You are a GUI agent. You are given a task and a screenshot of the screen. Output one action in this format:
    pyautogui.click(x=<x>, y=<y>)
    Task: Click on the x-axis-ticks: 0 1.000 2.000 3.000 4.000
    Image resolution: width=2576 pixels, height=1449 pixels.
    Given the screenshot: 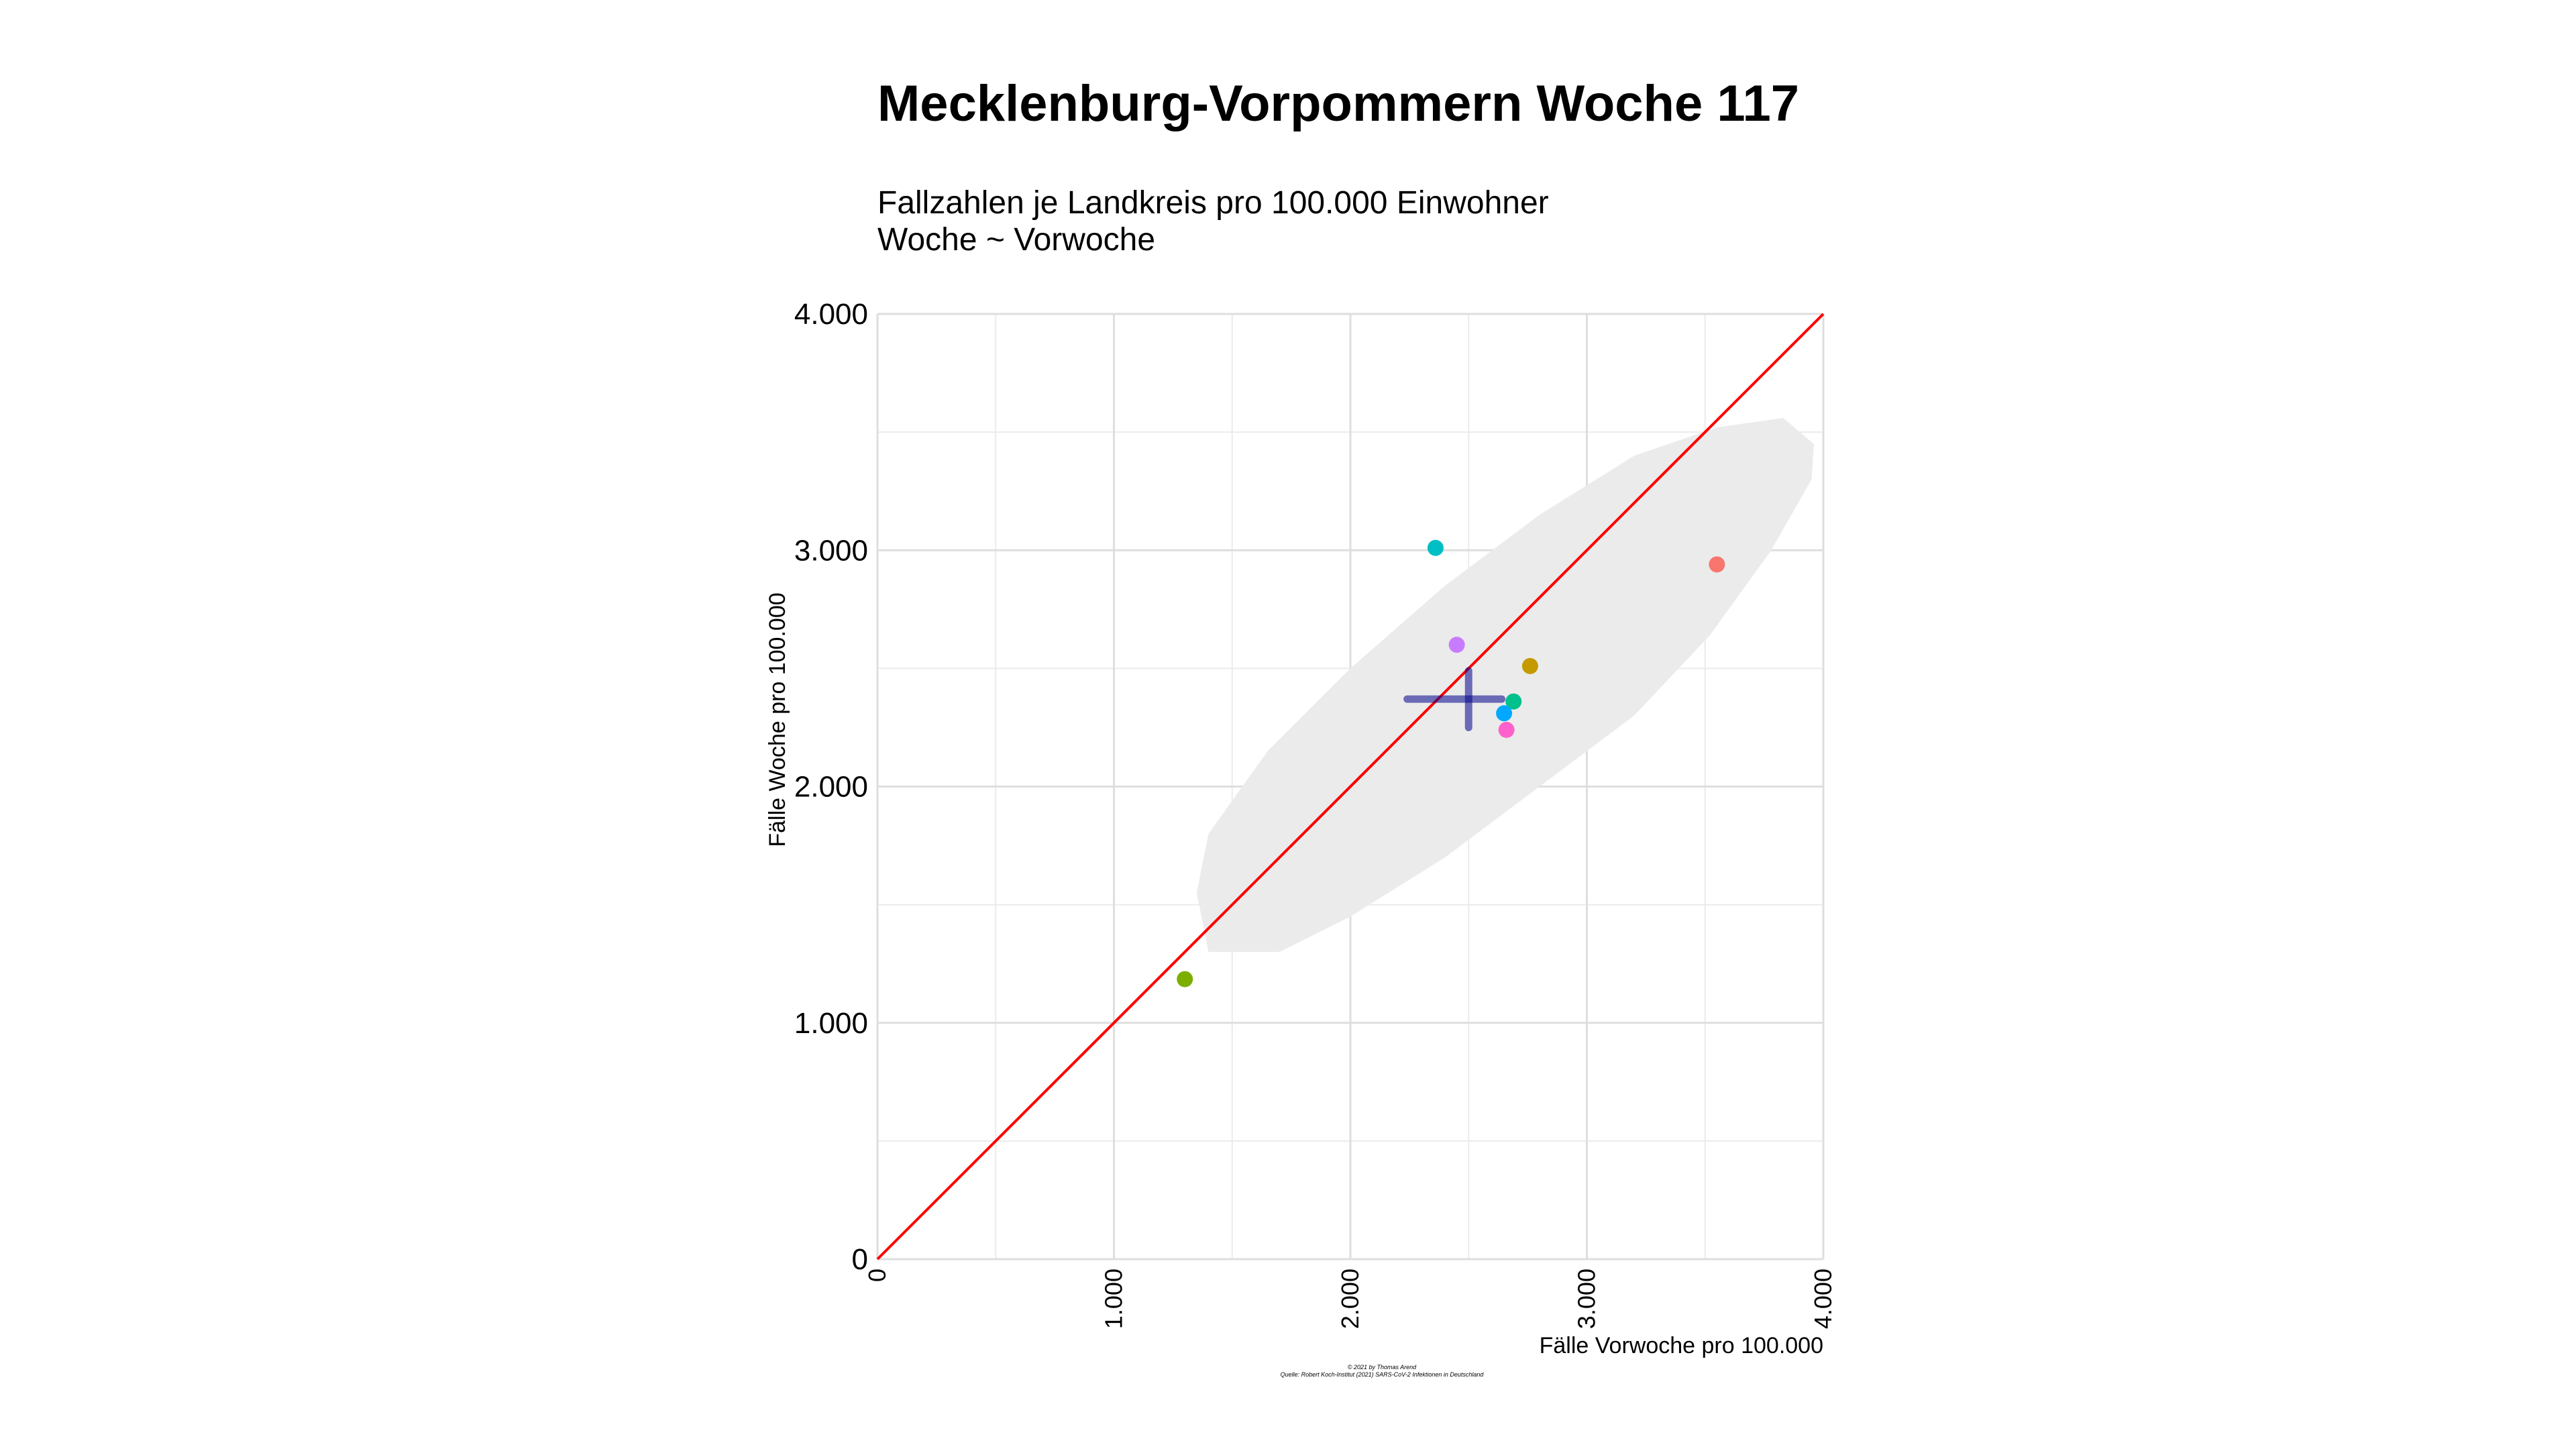 What is the action you would take?
    pyautogui.click(x=1350, y=1299)
    